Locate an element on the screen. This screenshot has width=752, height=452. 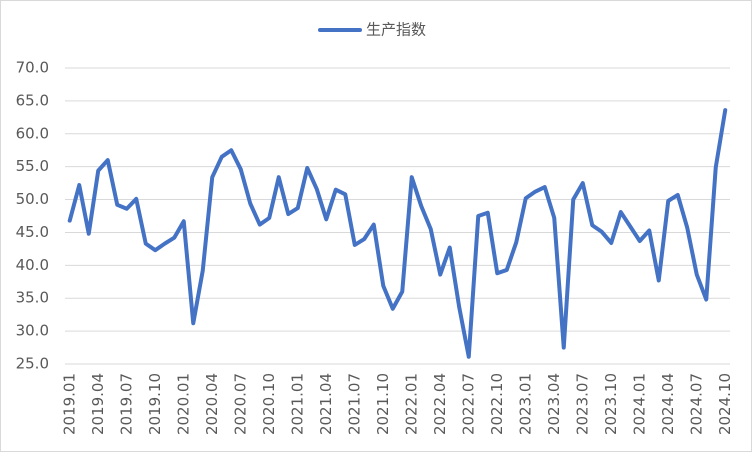
x-tick-label: 2020.04 is located at coordinates (212, 404).